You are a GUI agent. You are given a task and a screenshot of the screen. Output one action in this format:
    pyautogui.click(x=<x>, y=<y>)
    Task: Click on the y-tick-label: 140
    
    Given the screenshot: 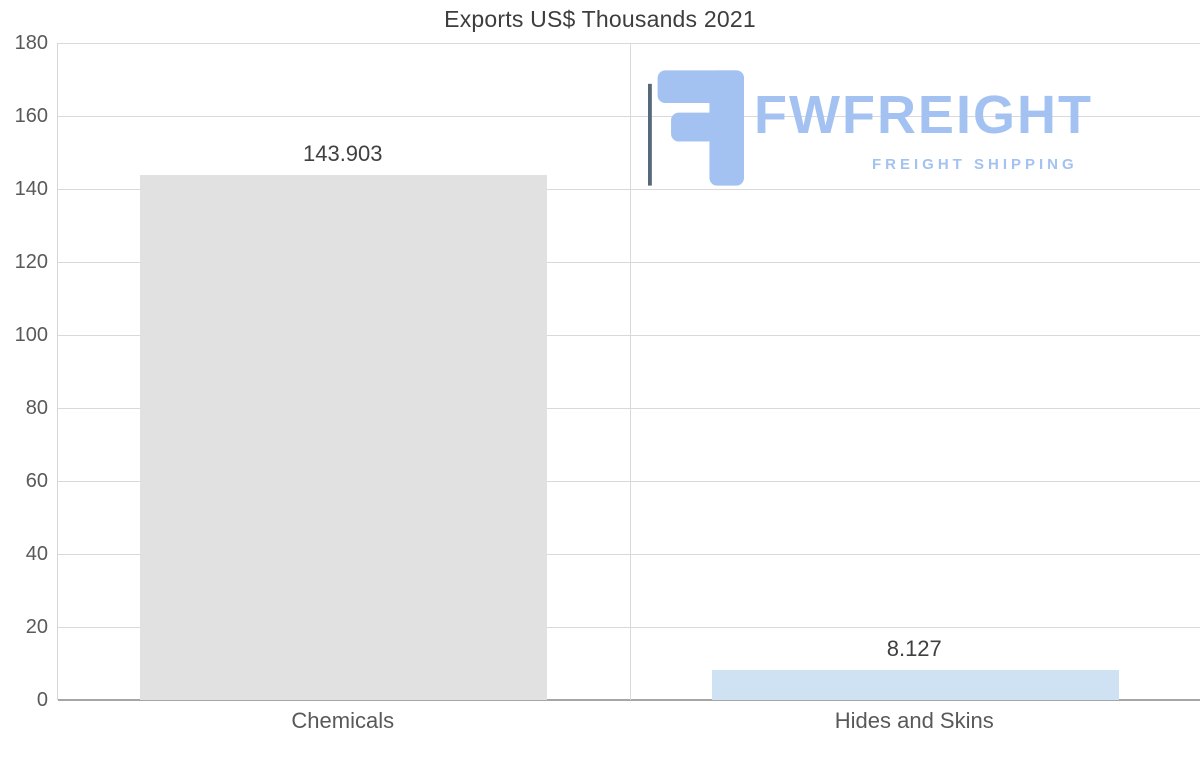 What is the action you would take?
    pyautogui.click(x=31, y=189)
    